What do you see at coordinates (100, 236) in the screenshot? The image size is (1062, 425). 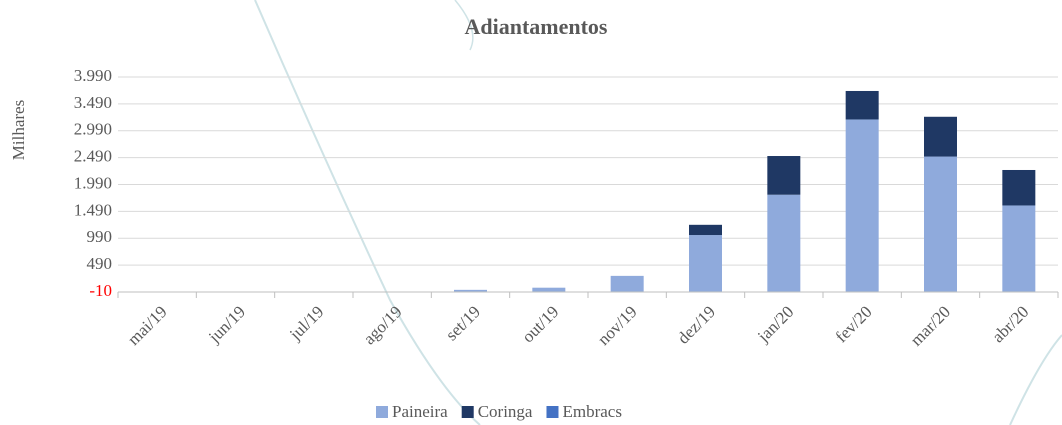 I see `y-tick-label: 990` at bounding box center [100, 236].